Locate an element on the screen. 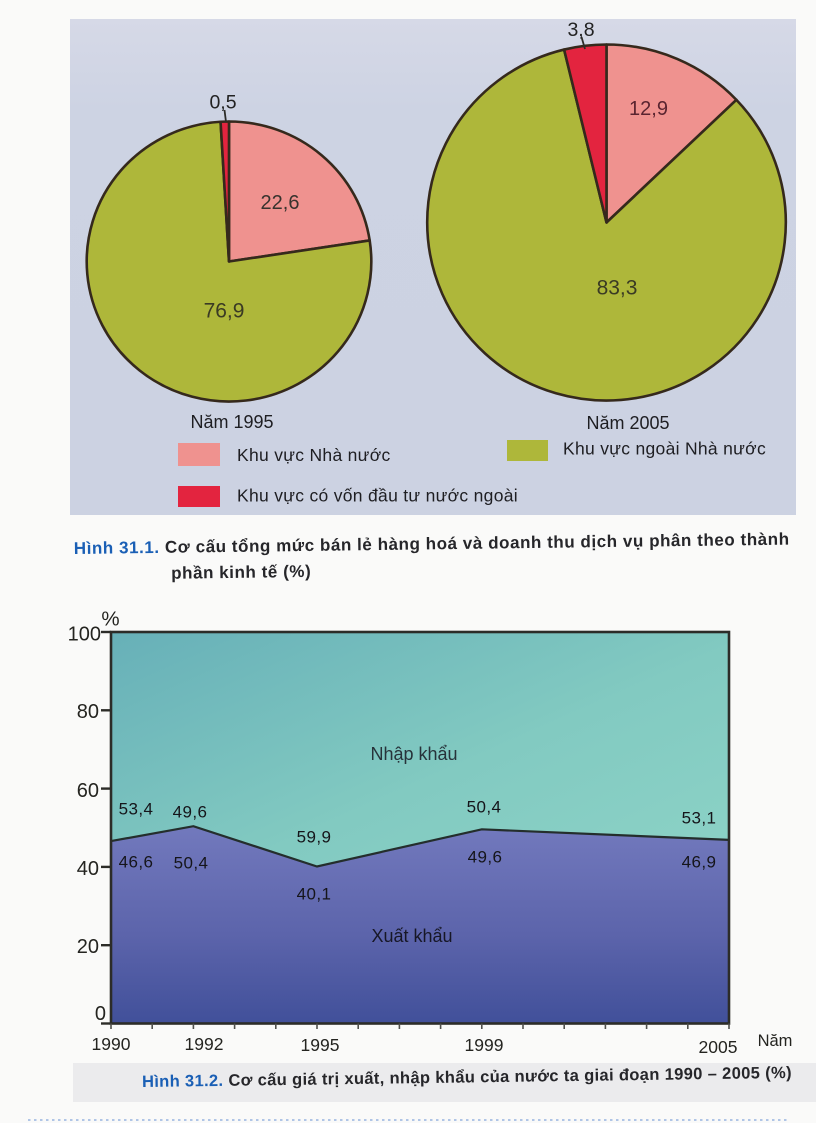 Image resolution: width=816 pixels, height=1123 pixels. svg-text: 1992 is located at coordinates (204, 1044).